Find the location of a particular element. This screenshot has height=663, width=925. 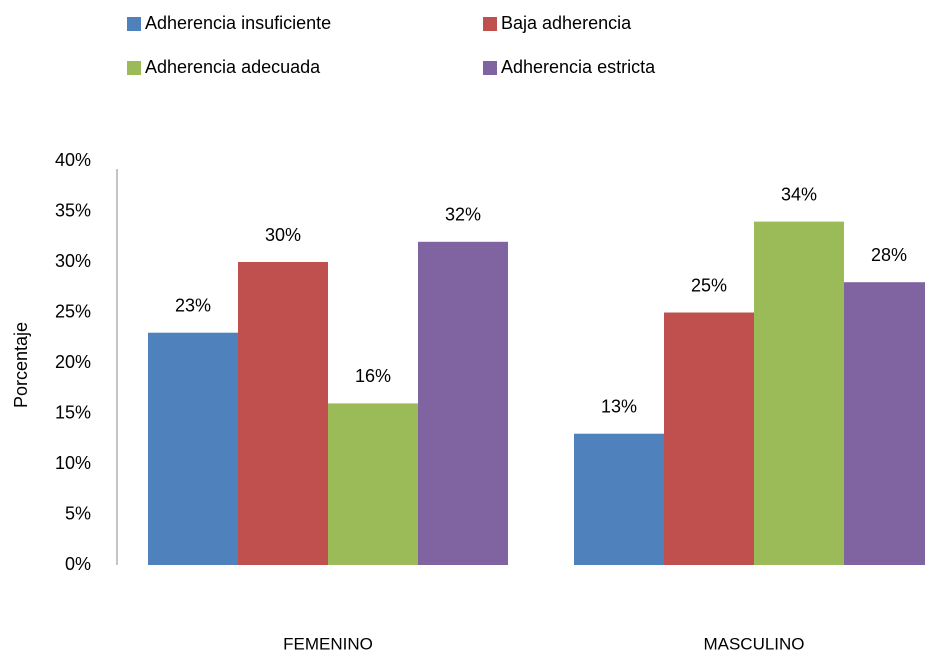

x-tick-label: FEMENINO is located at coordinates (328, 643).